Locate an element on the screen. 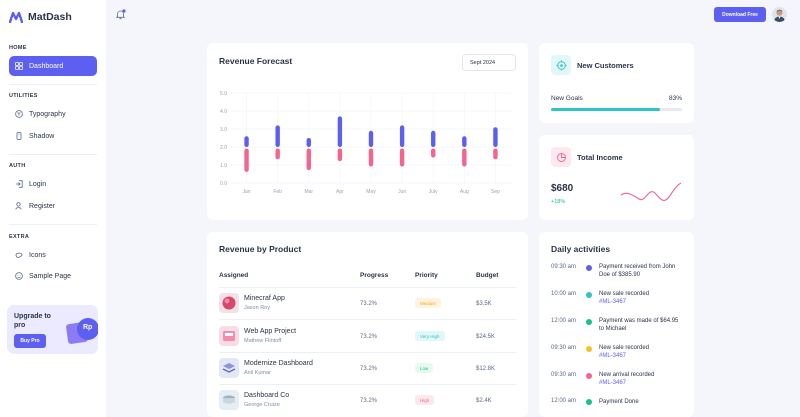 This screenshot has width=800, height=417. sidebar-item-label: Register is located at coordinates (42, 206).